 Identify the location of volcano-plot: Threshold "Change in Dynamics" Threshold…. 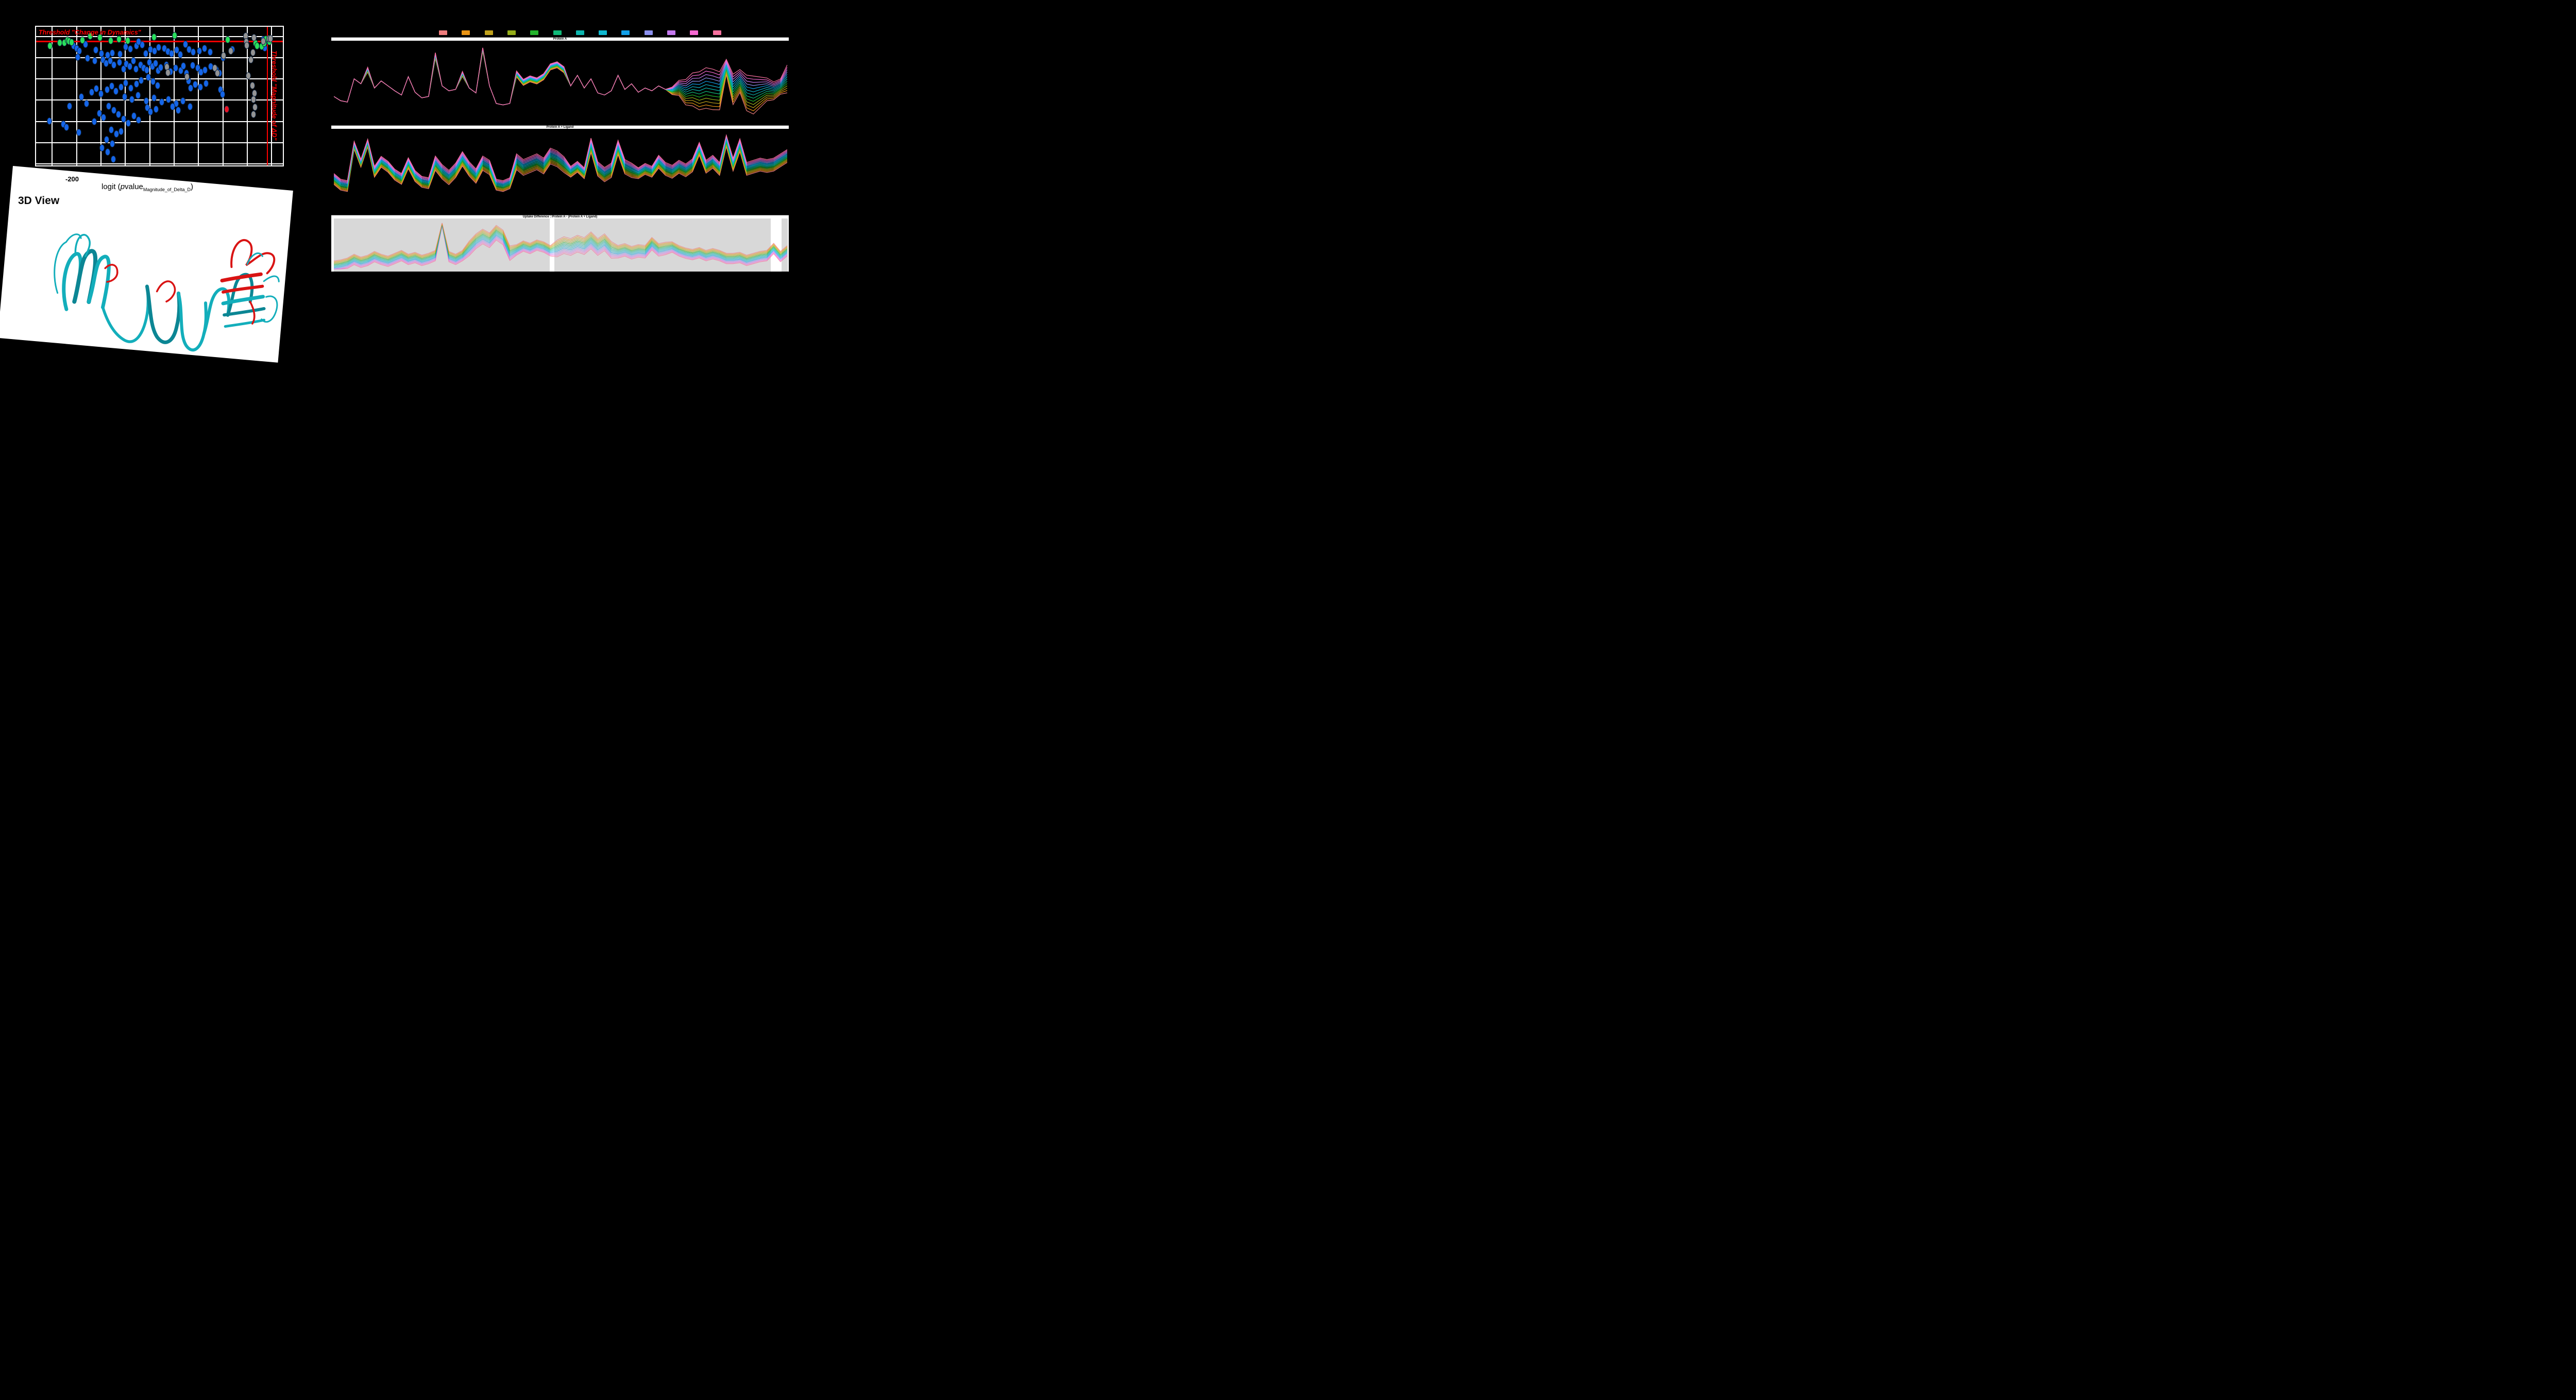
(159, 96).